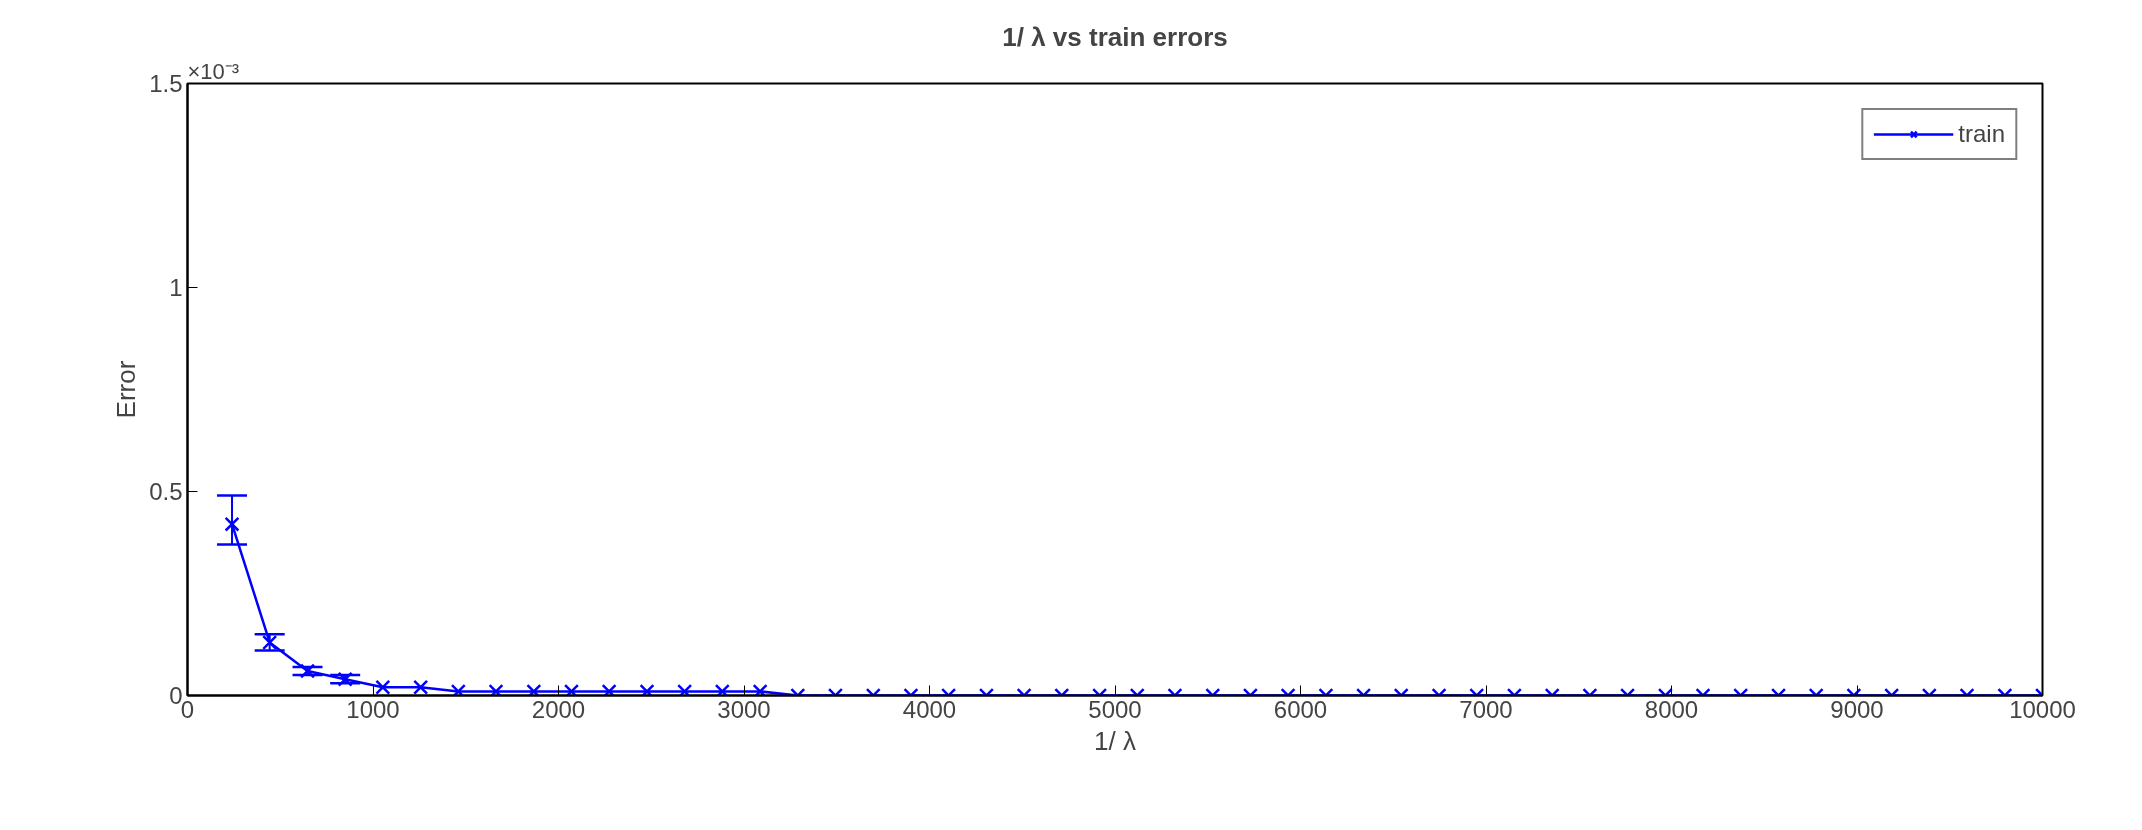 This screenshot has height=830, width=2142. I want to click on y-tick-label: 1, so click(176, 287).